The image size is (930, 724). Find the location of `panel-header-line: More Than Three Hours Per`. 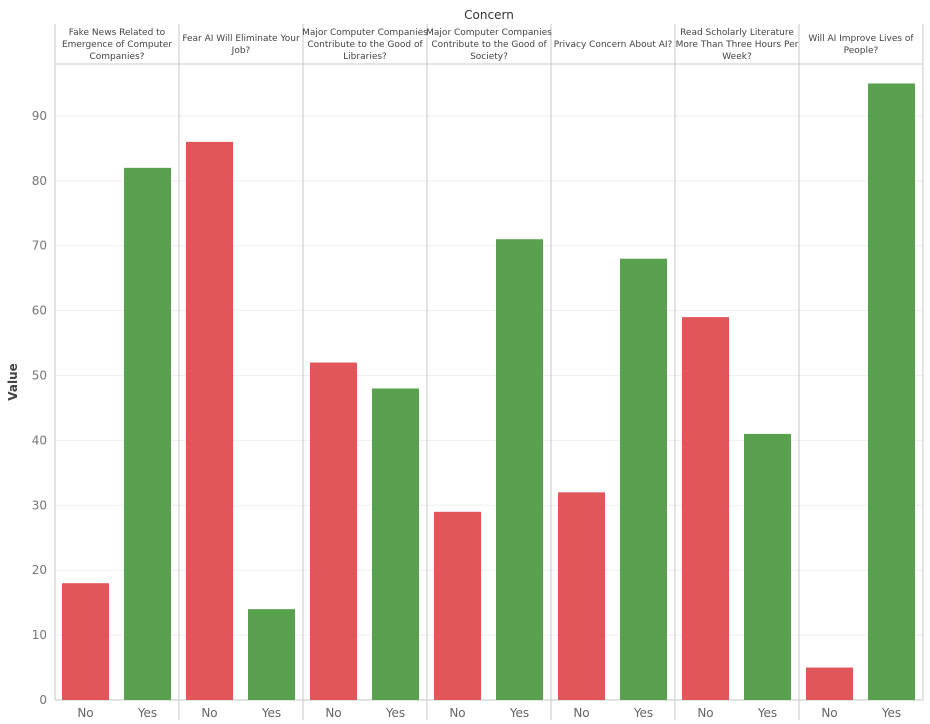

panel-header-line: More Than Three Hours Per is located at coordinates (737, 45).